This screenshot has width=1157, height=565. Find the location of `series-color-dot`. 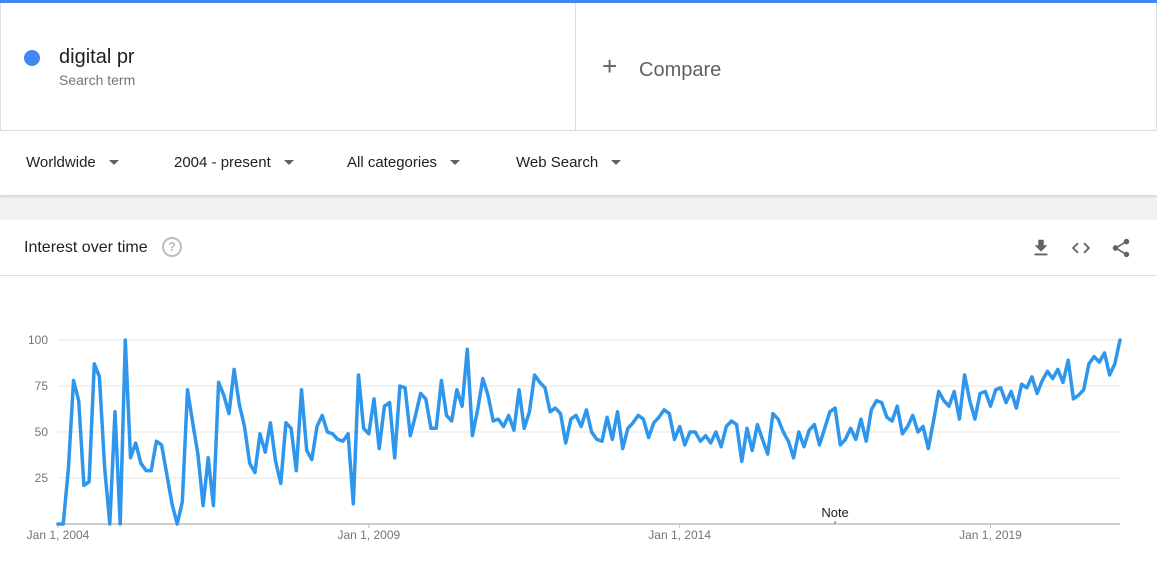

series-color-dot is located at coordinates (32, 58).